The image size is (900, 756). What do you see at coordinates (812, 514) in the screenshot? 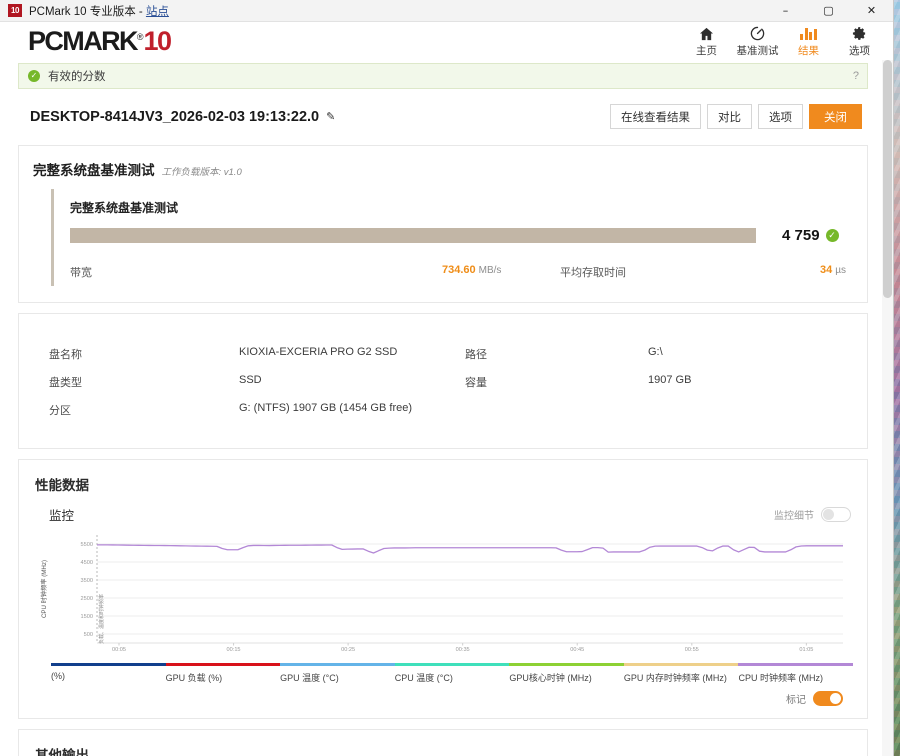
I see `monitoring-detail-toggle-group: 监控细节` at bounding box center [812, 514].